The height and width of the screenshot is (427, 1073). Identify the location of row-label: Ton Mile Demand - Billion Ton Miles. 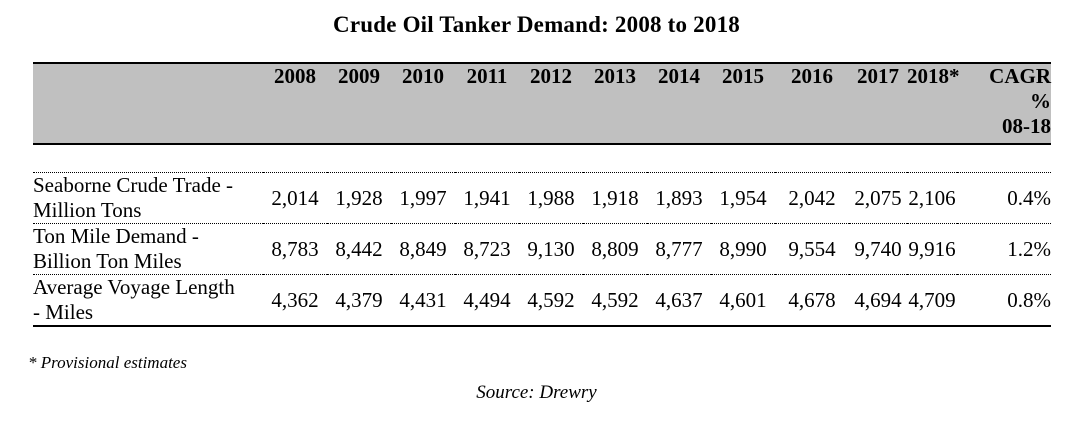
(148, 249).